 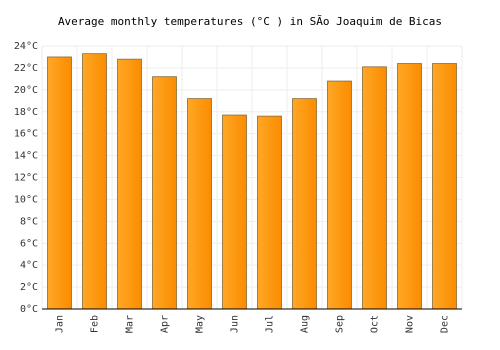 What do you see at coordinates (26, 199) in the screenshot?
I see `y-tick-label: 10°C` at bounding box center [26, 199].